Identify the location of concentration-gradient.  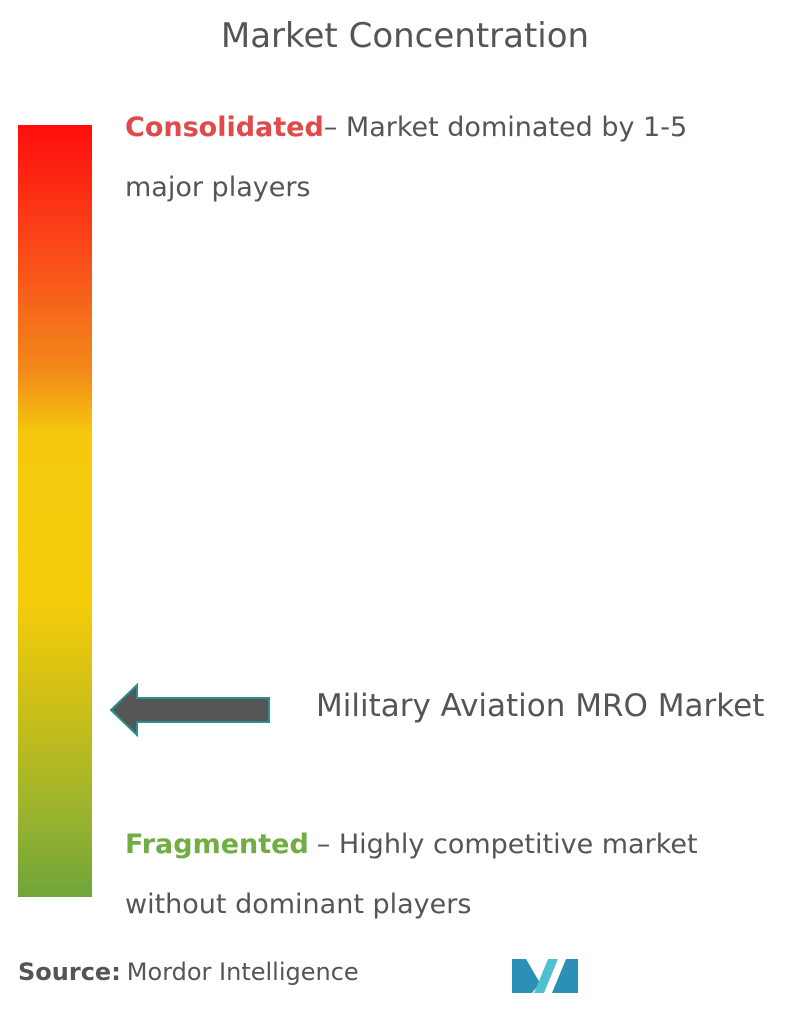
(55, 511).